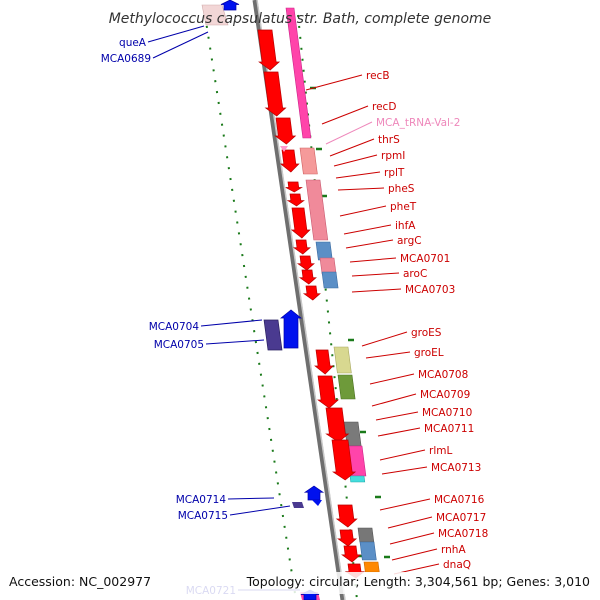 This screenshot has width=600, height=600. What do you see at coordinates (409, 241) in the screenshot?
I see `gene-label-right: argC` at bounding box center [409, 241].